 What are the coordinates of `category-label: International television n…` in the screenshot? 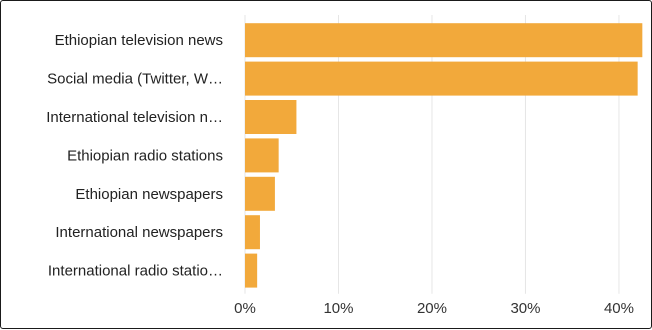 It's located at (134, 117).